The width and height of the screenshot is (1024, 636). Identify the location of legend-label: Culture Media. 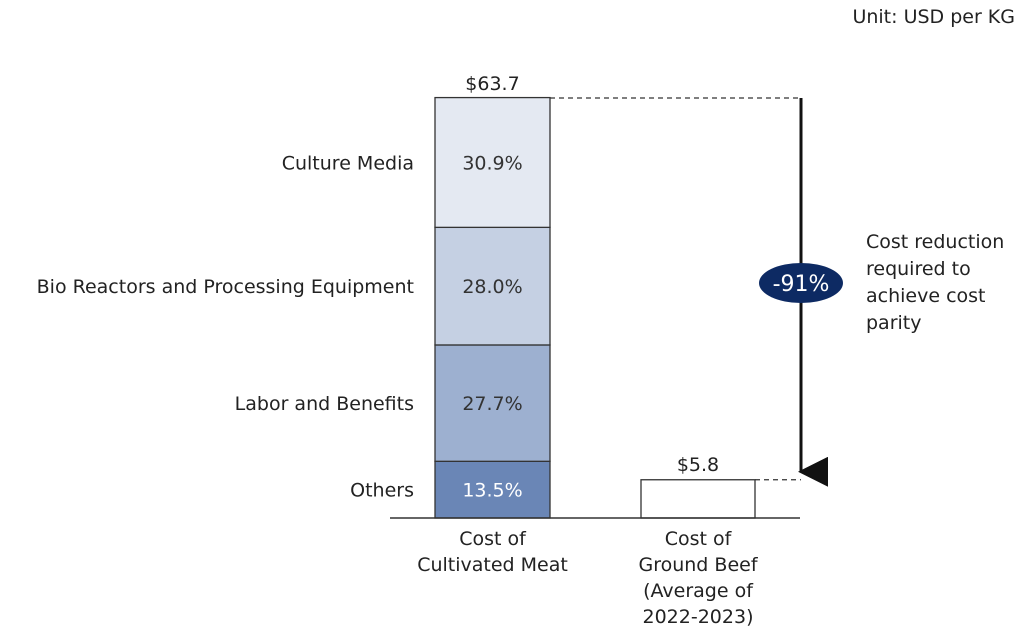
(348, 163).